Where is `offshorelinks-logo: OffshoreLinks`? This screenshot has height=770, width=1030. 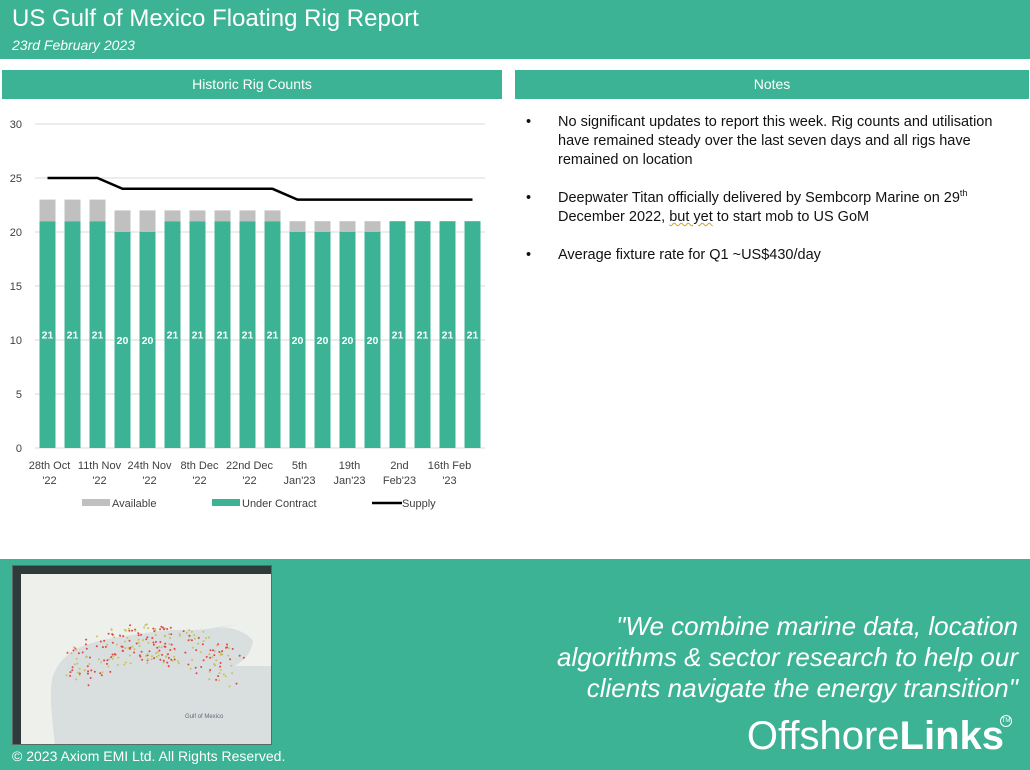 offshorelinks-logo: OffshoreLinks is located at coordinates (875, 736).